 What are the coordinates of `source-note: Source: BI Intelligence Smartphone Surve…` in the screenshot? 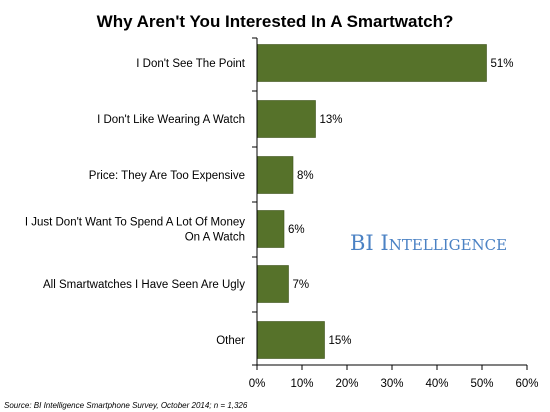 It's located at (126, 405).